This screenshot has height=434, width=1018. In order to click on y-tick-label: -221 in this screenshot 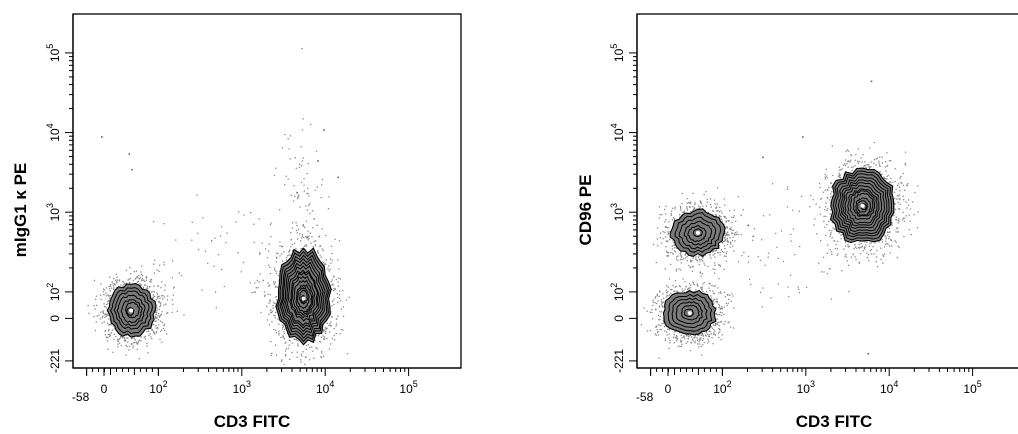, I will do `click(55, 361)`.